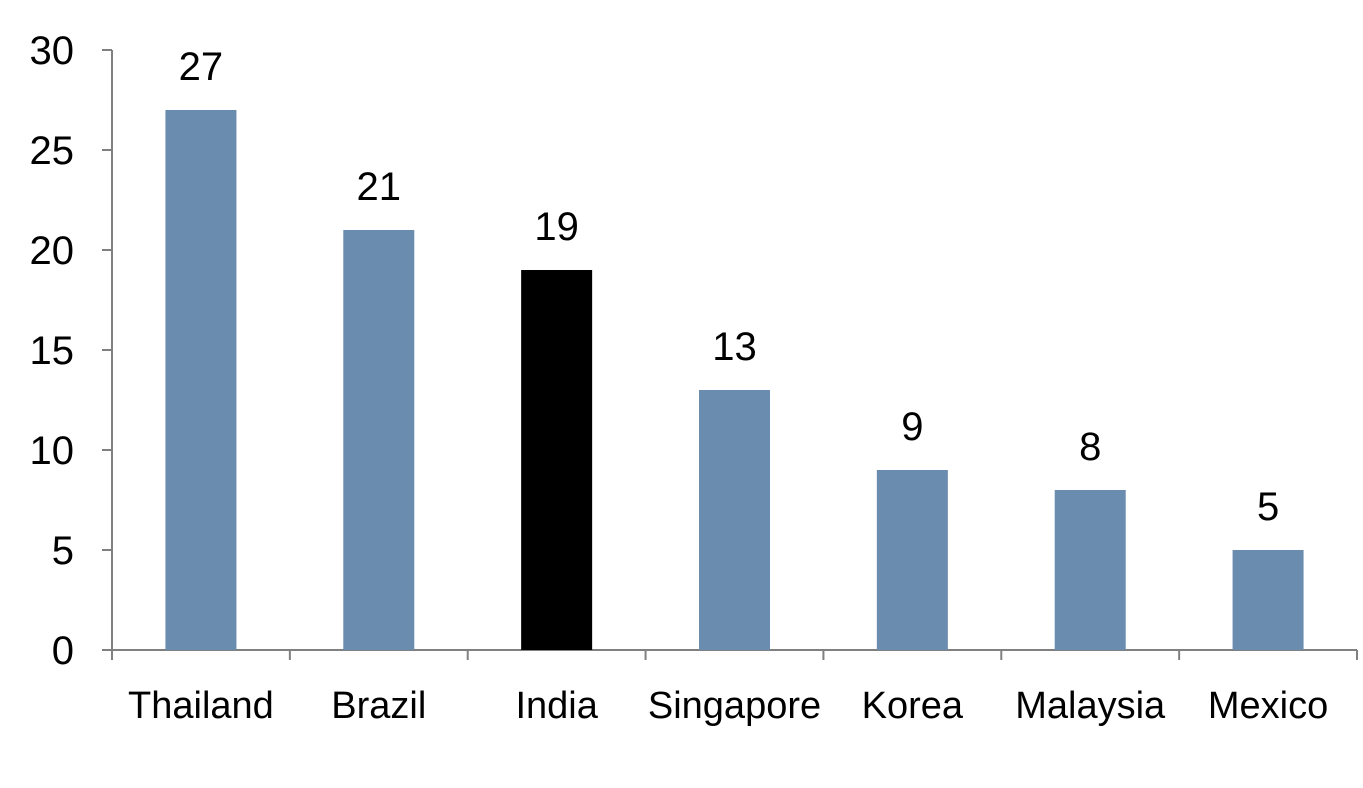  What do you see at coordinates (52, 151) in the screenshot?
I see `y-tick-label: 25` at bounding box center [52, 151].